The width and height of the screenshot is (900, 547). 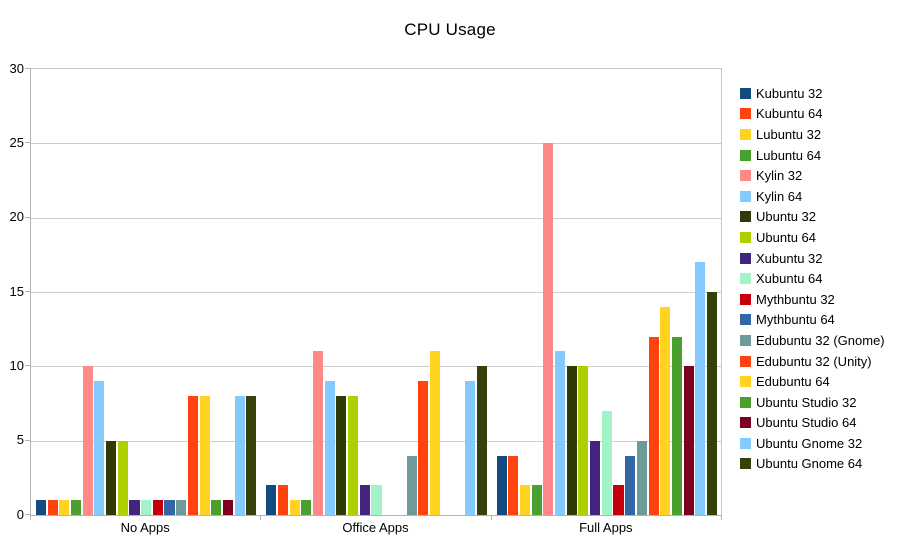 What do you see at coordinates (411, 485) in the screenshot?
I see `bar-edubuntu-32-gnome-office-apps` at bounding box center [411, 485].